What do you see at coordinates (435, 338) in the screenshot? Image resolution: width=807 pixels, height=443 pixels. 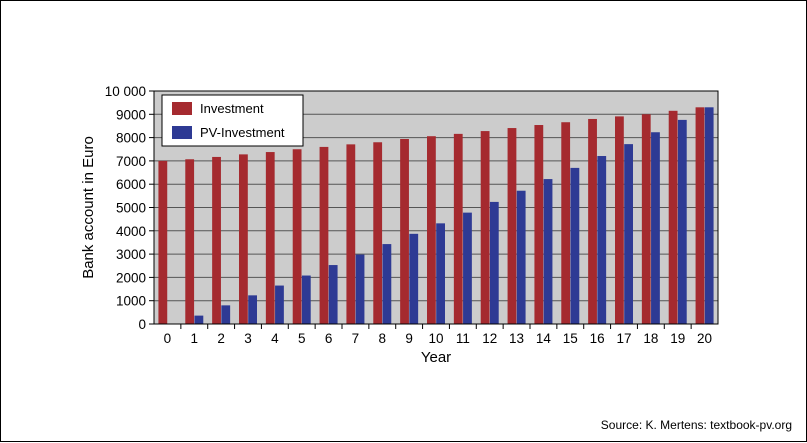 I see `x-tick-label: 10` at bounding box center [435, 338].